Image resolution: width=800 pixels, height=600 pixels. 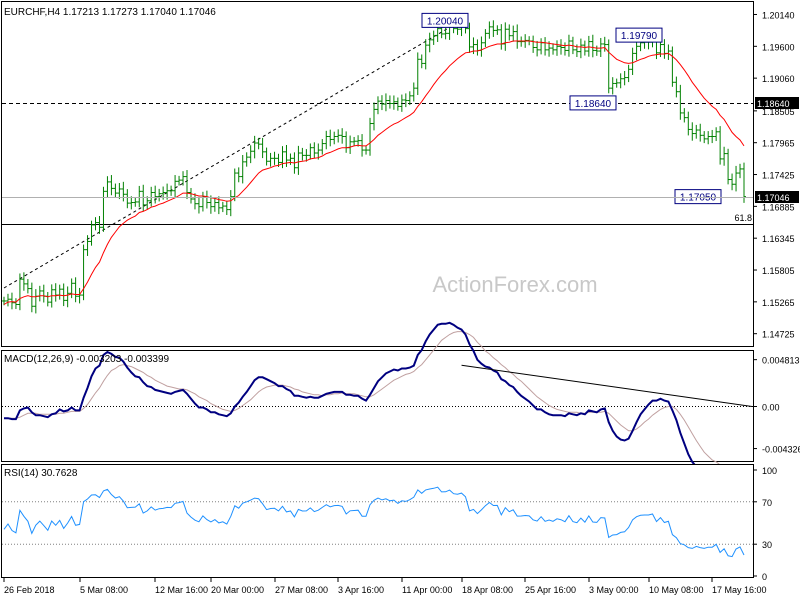 I want to click on macd-tick-label: -0.004326, so click(x=781, y=450).